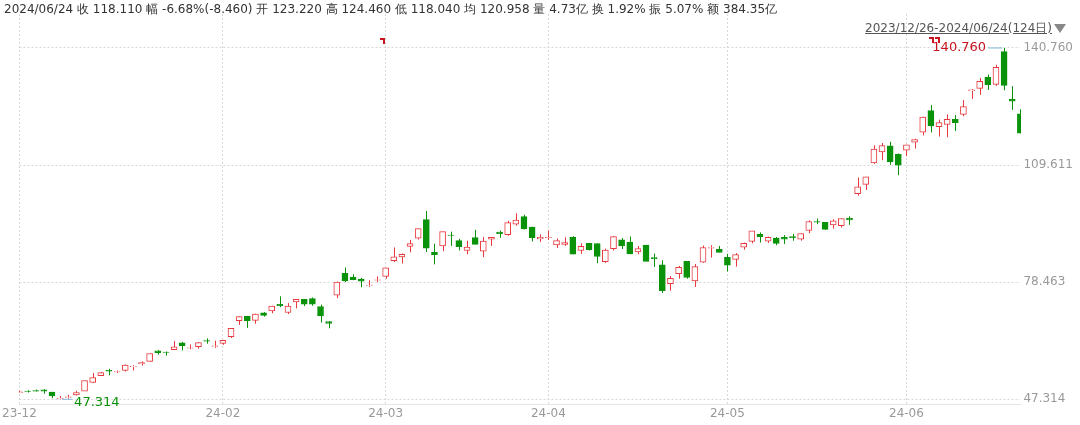 Image resolution: width=1080 pixels, height=425 pixels. Describe the element at coordinates (19, 412) in the screenshot. I see `x-tick-label: 23-12` at that location.